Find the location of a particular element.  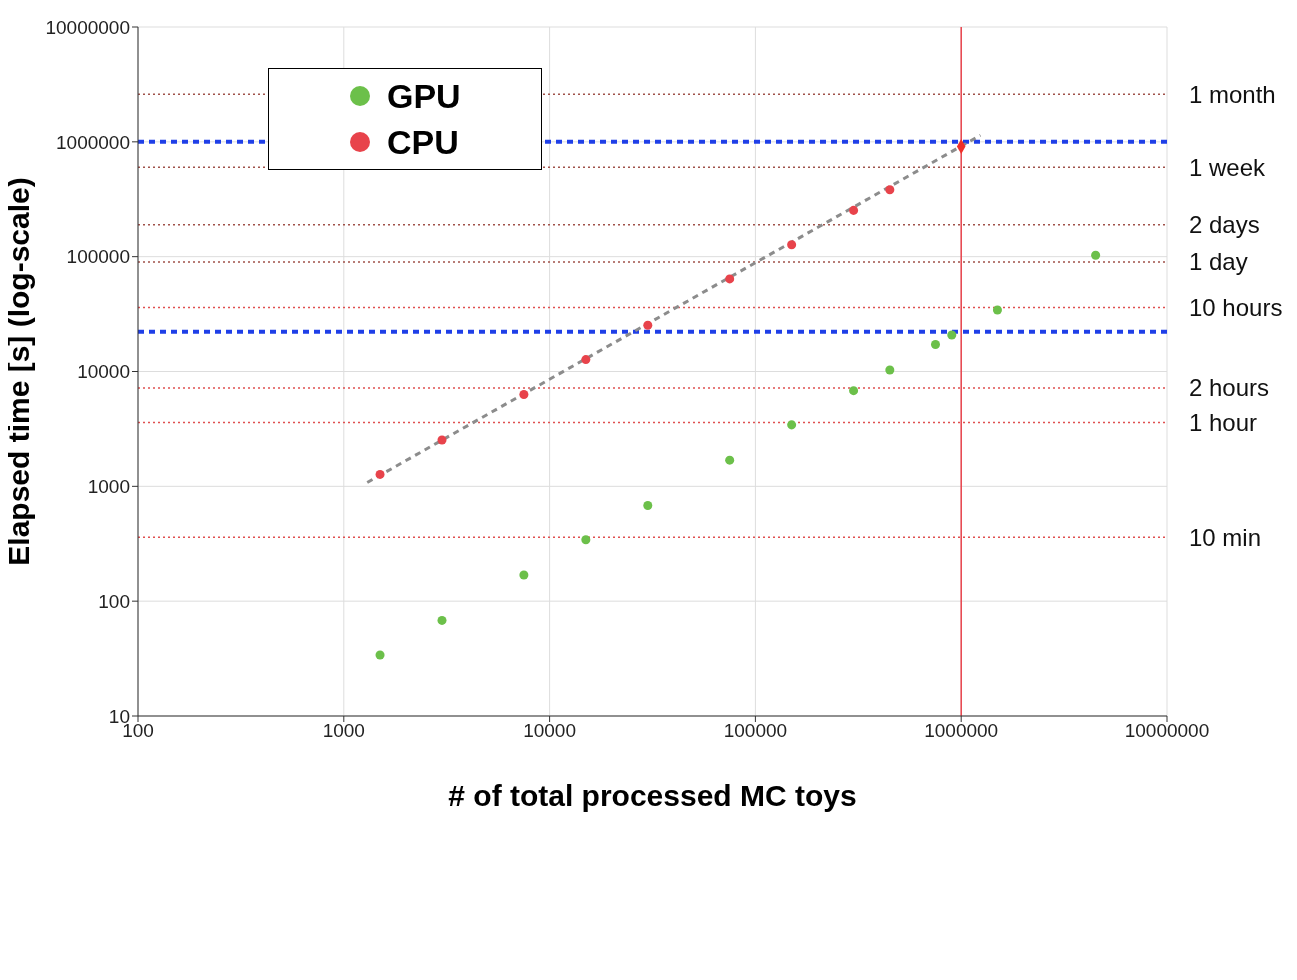

x-tick-label: 1000000 is located at coordinates (961, 731).